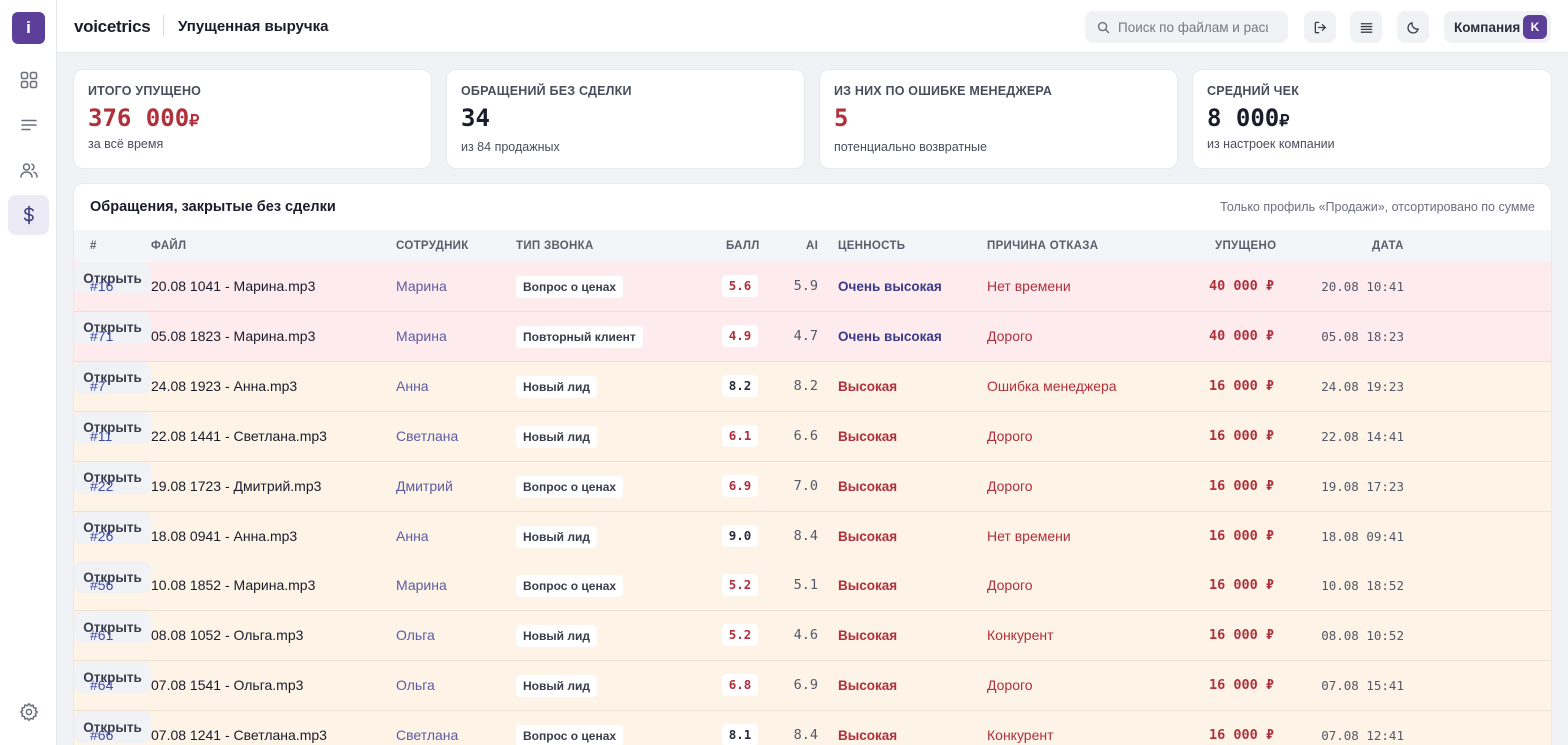 This screenshot has width=1568, height=745. I want to click on ai-score: 7.0, so click(805, 485).